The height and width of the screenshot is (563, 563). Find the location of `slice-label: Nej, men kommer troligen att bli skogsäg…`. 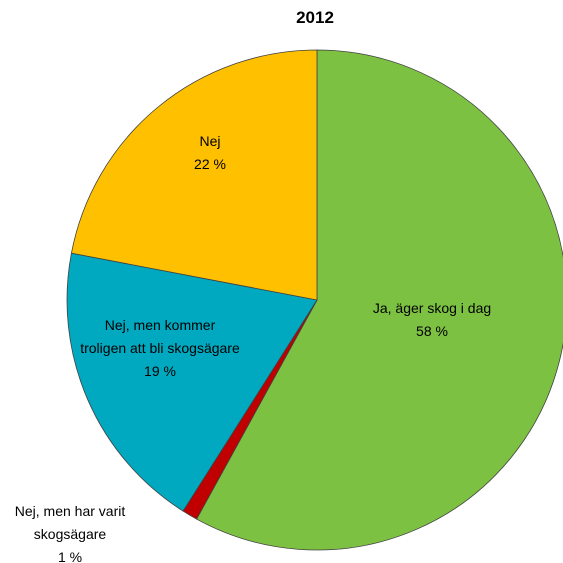

slice-label: Nej, men kommer troligen att bli skogsäg… is located at coordinates (160, 336).